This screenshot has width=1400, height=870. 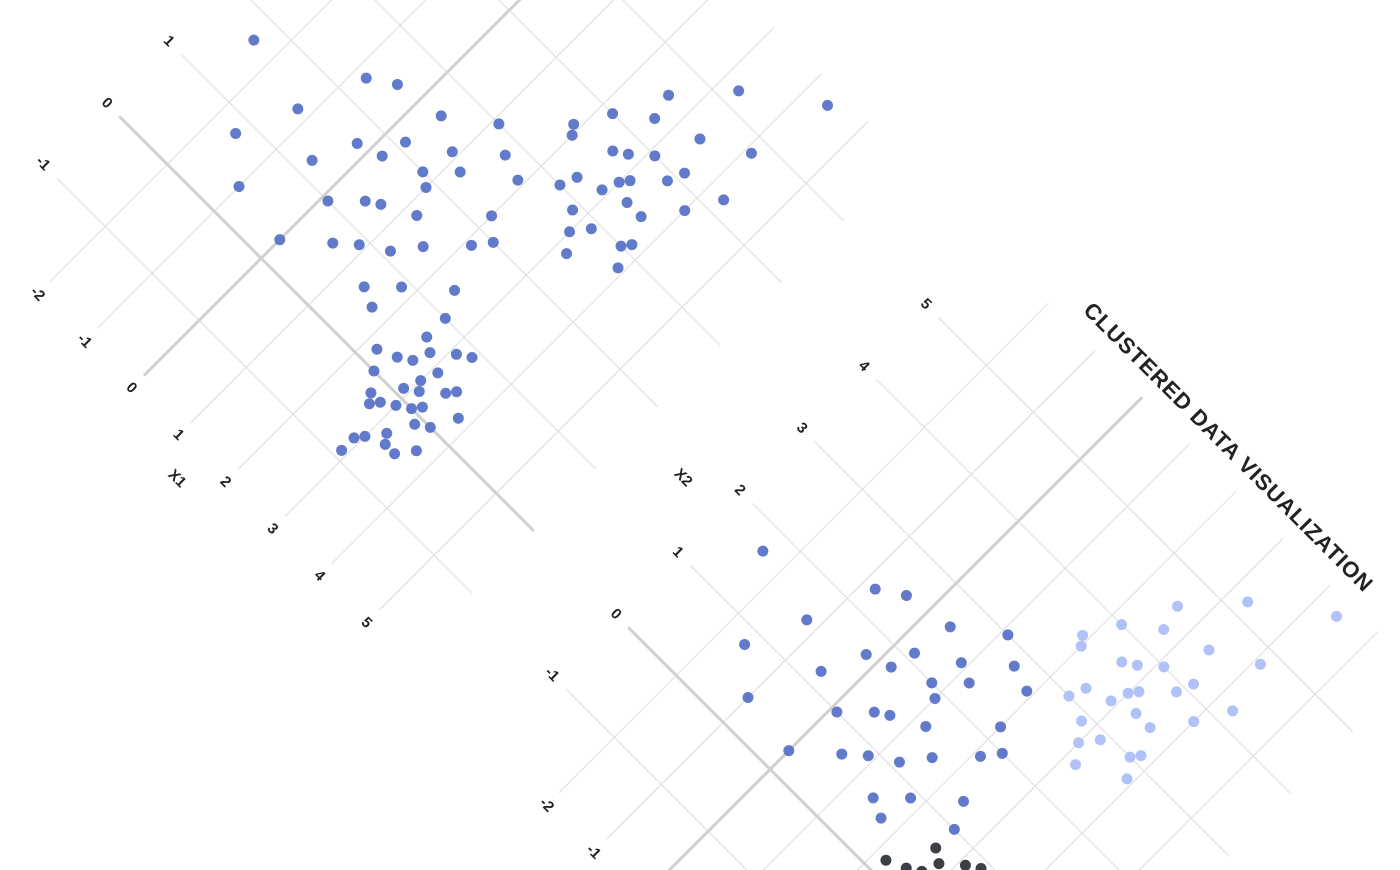 I want to click on x-tick-label: 1, so click(x=179, y=435).